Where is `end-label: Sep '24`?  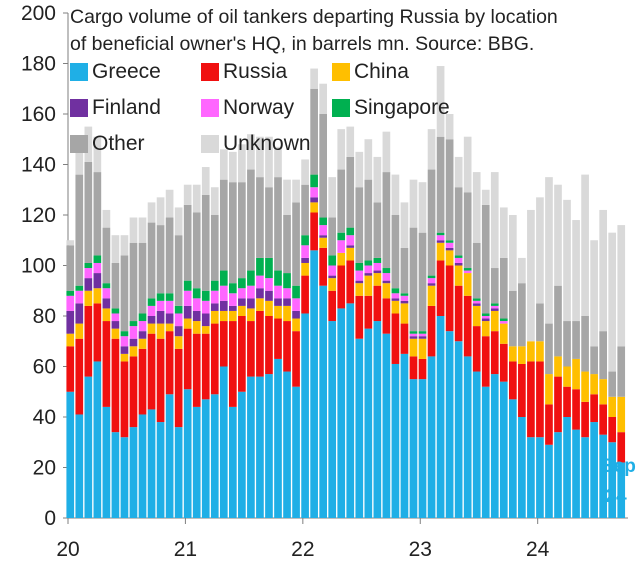
end-label: Sep '24 is located at coordinates (618, 482).